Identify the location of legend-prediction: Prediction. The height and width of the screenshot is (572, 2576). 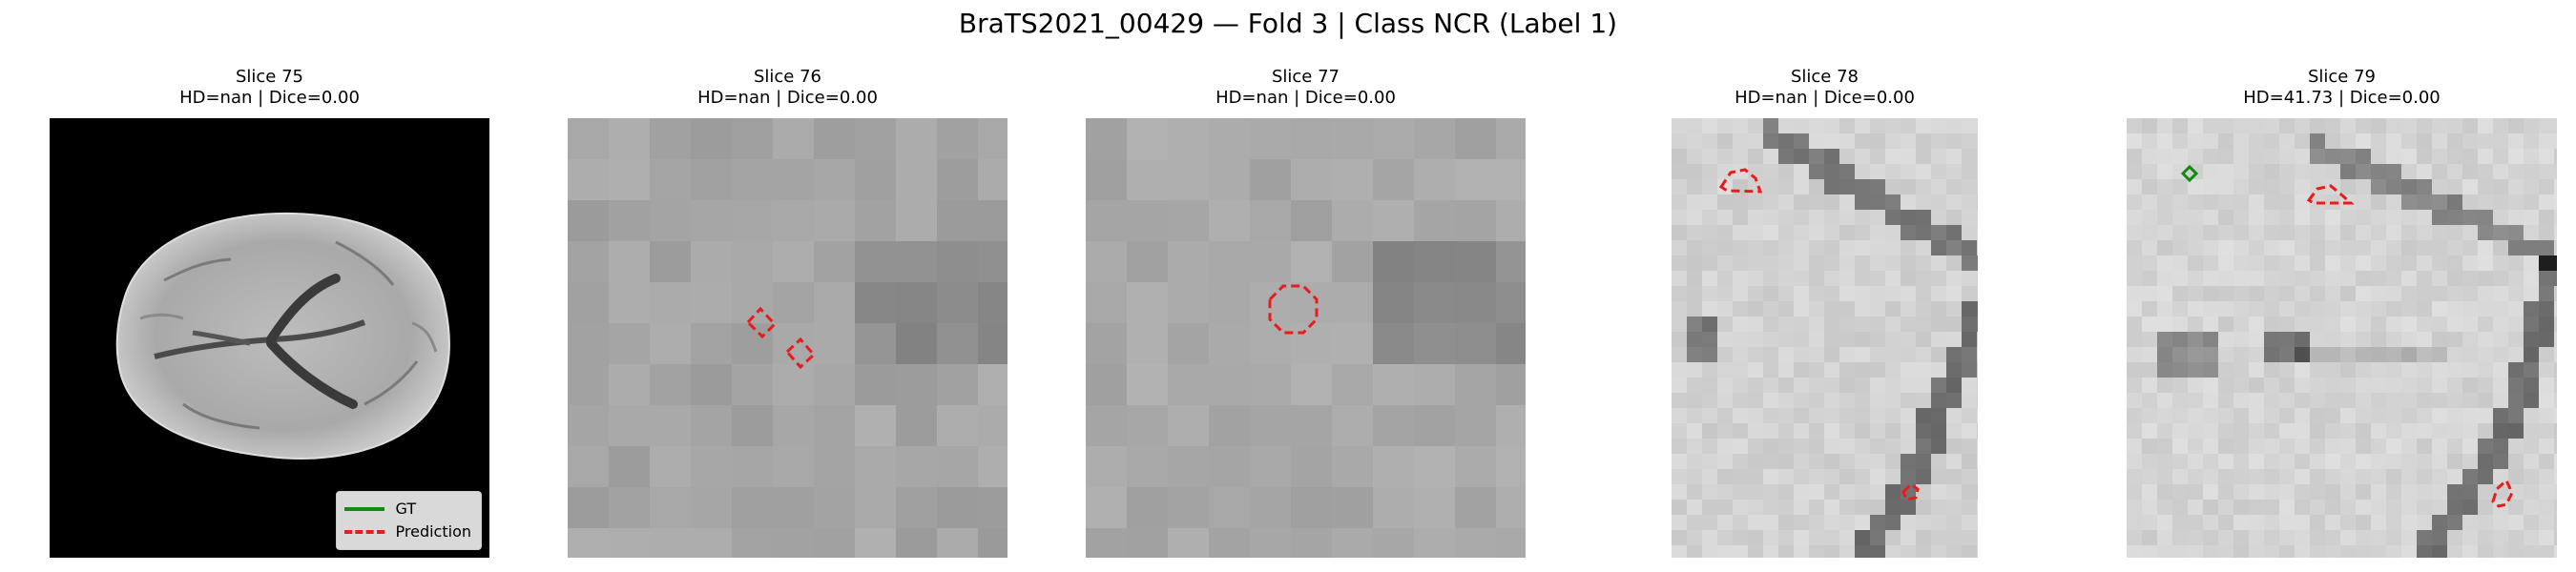
(407, 532).